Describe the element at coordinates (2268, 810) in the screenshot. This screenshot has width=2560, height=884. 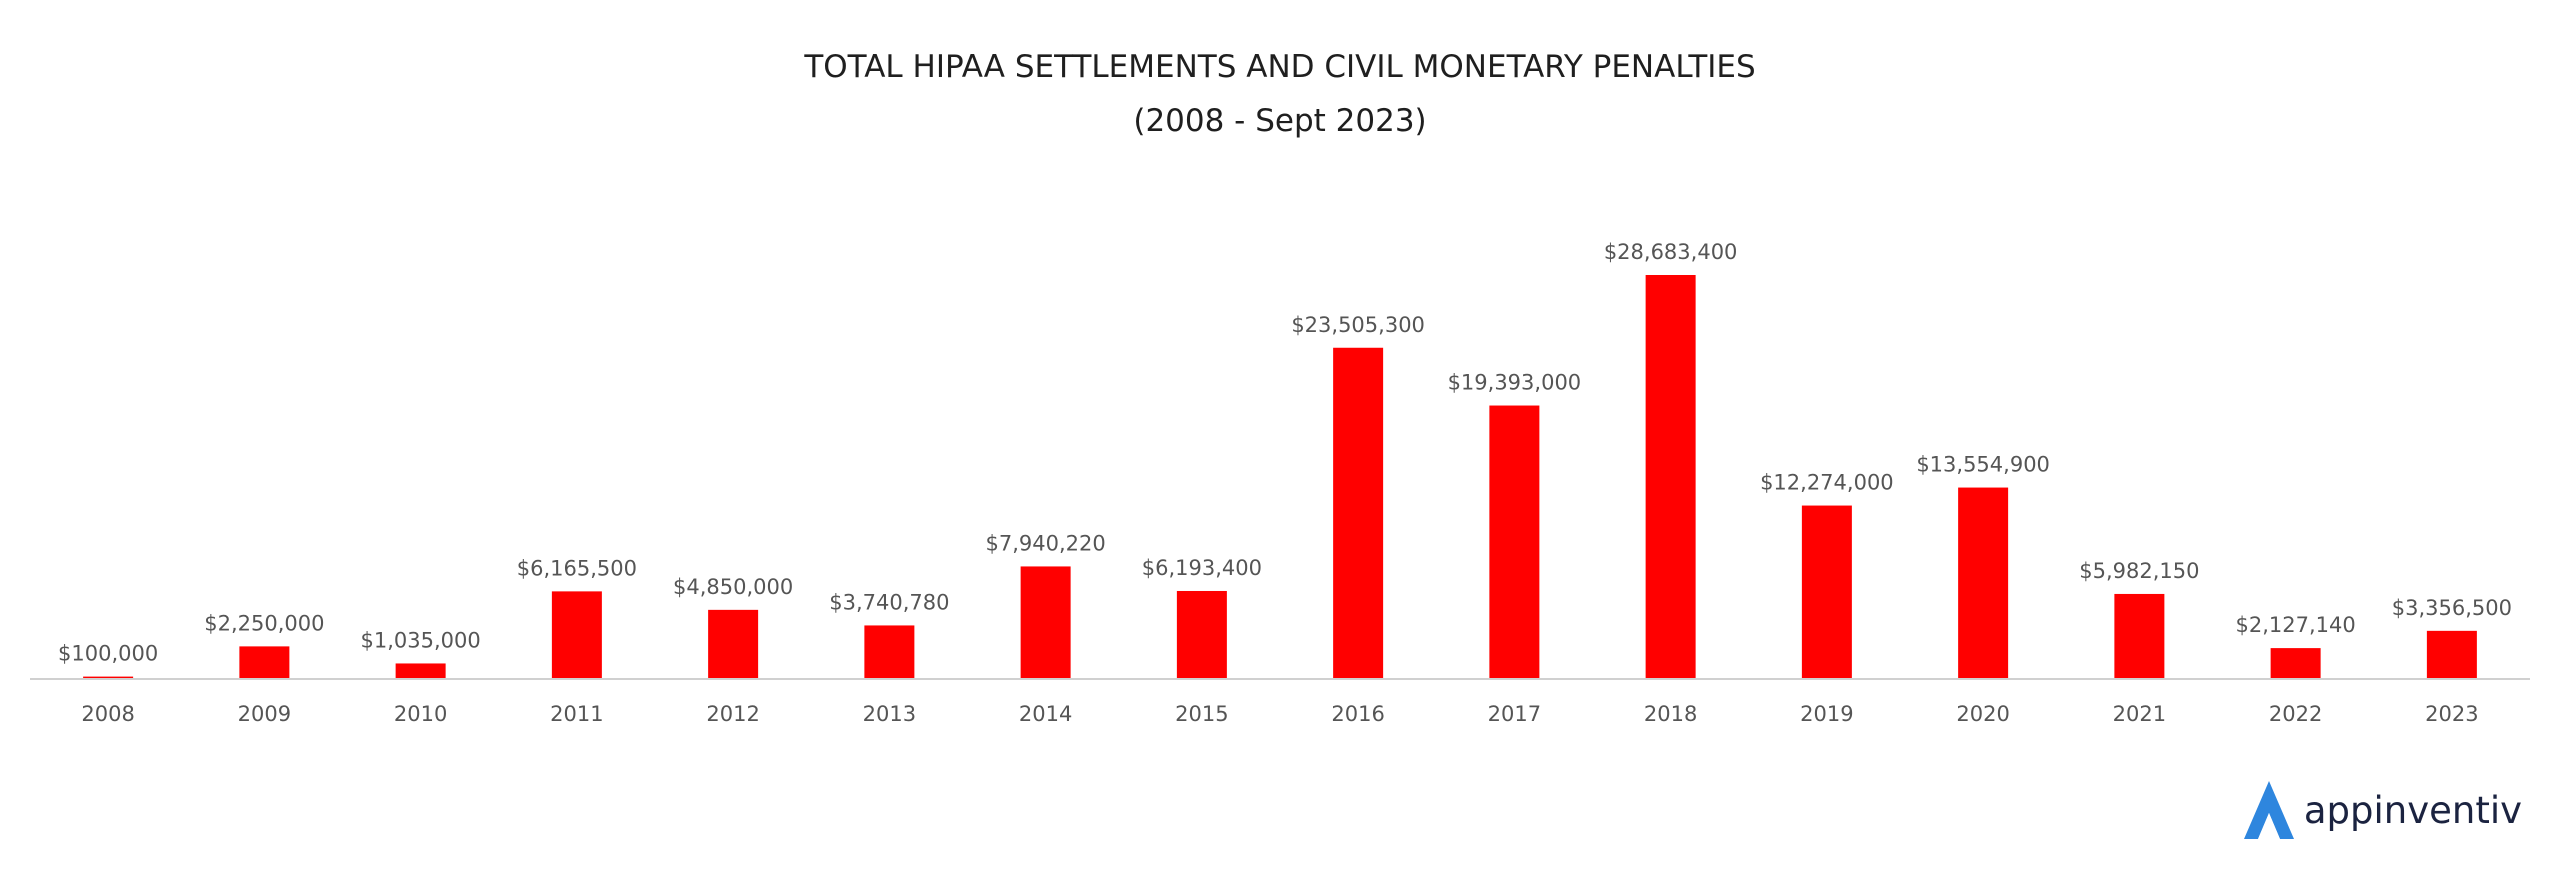
I see `appinventiv-logo-icon` at that location.